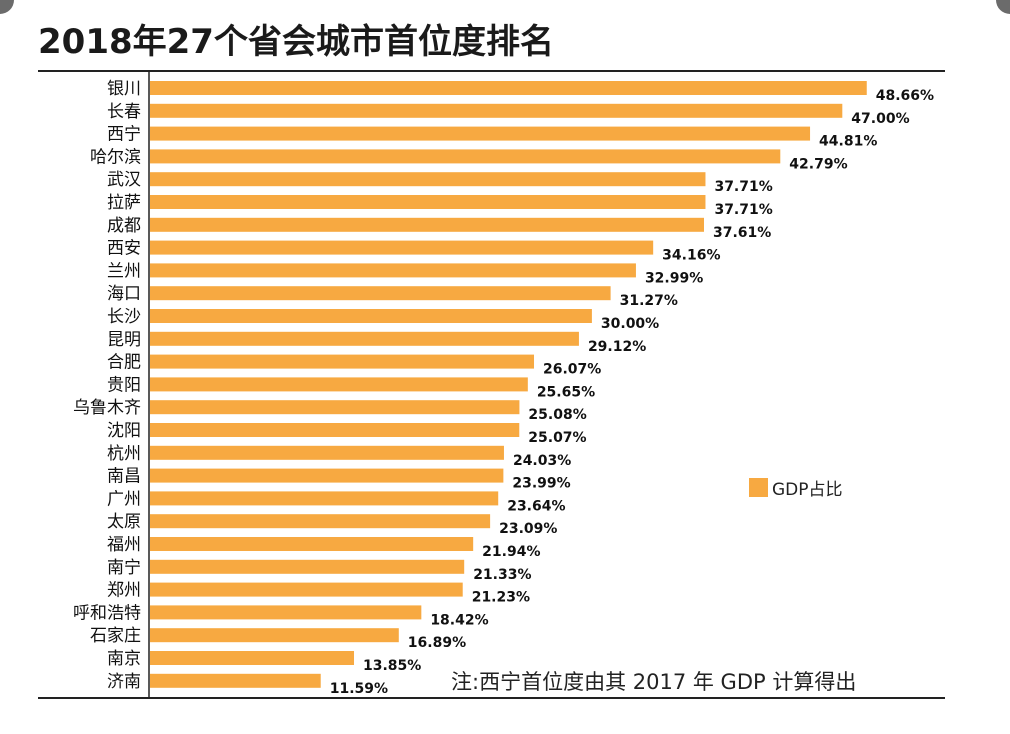 This screenshot has height=734, width=1010. What do you see at coordinates (115, 636) in the screenshot?
I see `category-label: 石家庄` at bounding box center [115, 636].